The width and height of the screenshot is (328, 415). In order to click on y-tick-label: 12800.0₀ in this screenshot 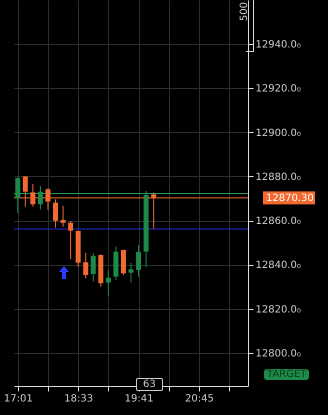, I will do `click(278, 354)`.